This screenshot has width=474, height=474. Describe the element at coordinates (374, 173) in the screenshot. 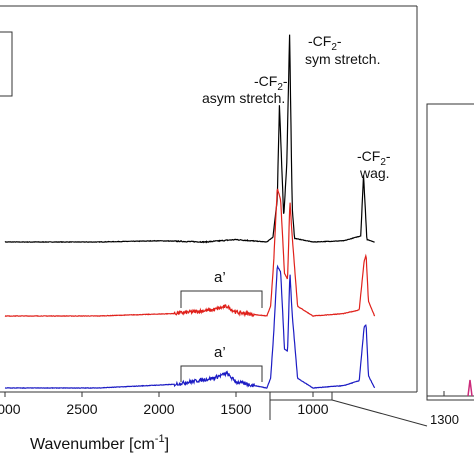

I see `wag-annotation-line2: wag.` at that location.